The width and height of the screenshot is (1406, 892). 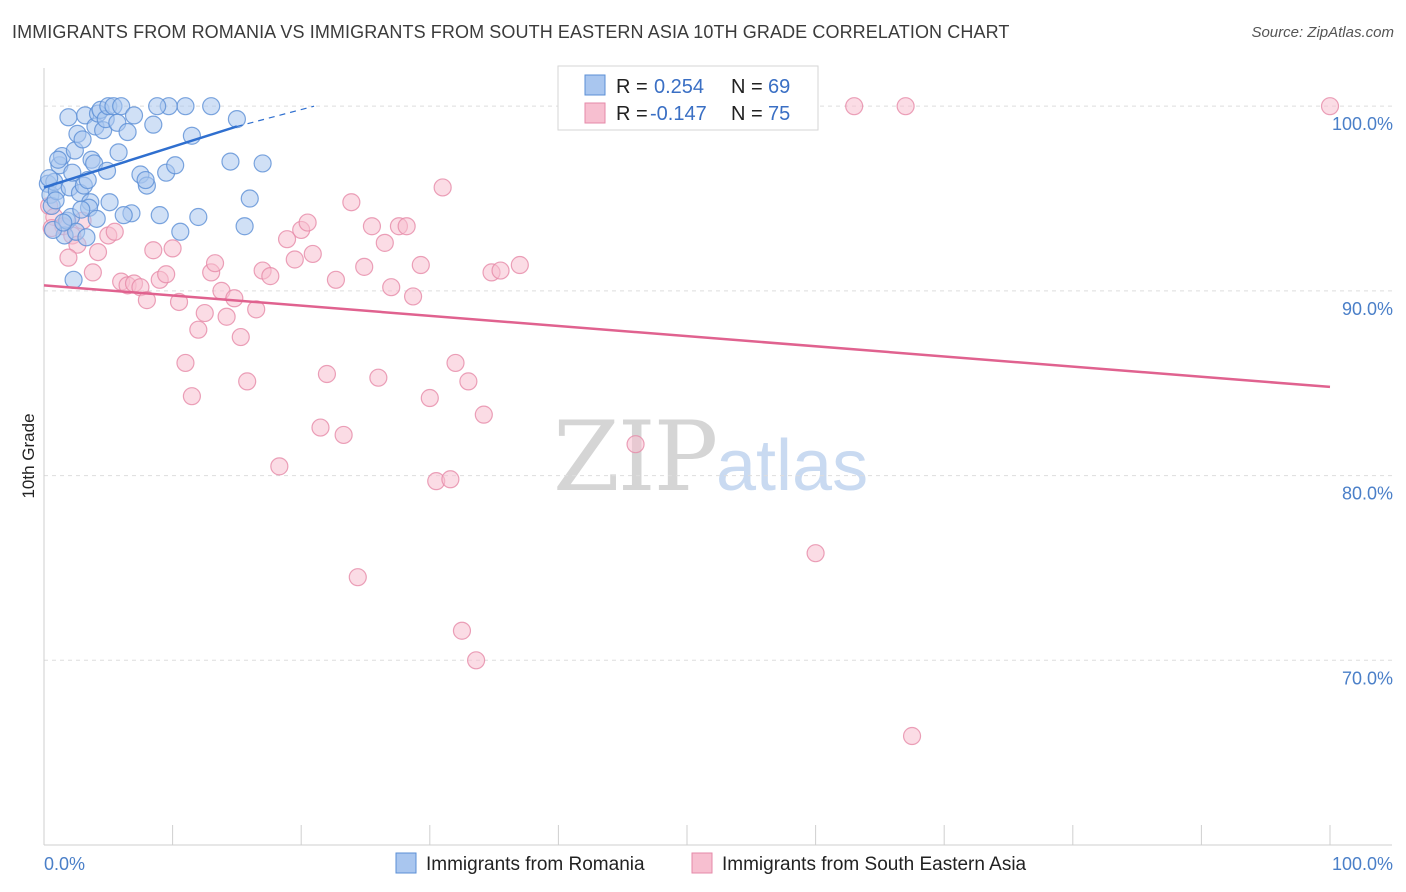 What do you see at coordinates (595, 113) in the screenshot?
I see `legend-swatch-sea` at bounding box center [595, 113].